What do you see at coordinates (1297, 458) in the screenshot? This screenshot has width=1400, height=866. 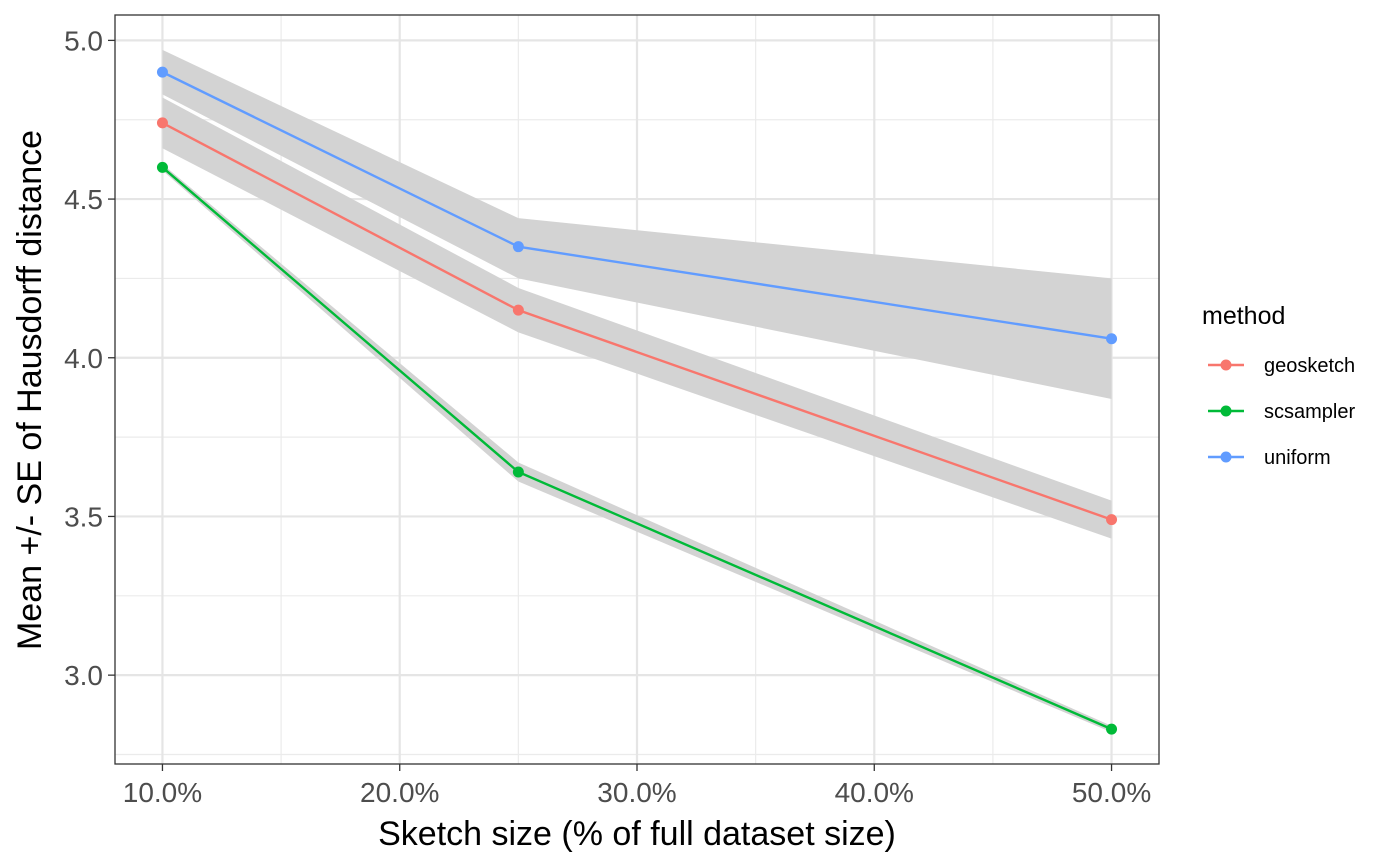 I see `legend-label-uniform: uniform` at bounding box center [1297, 458].